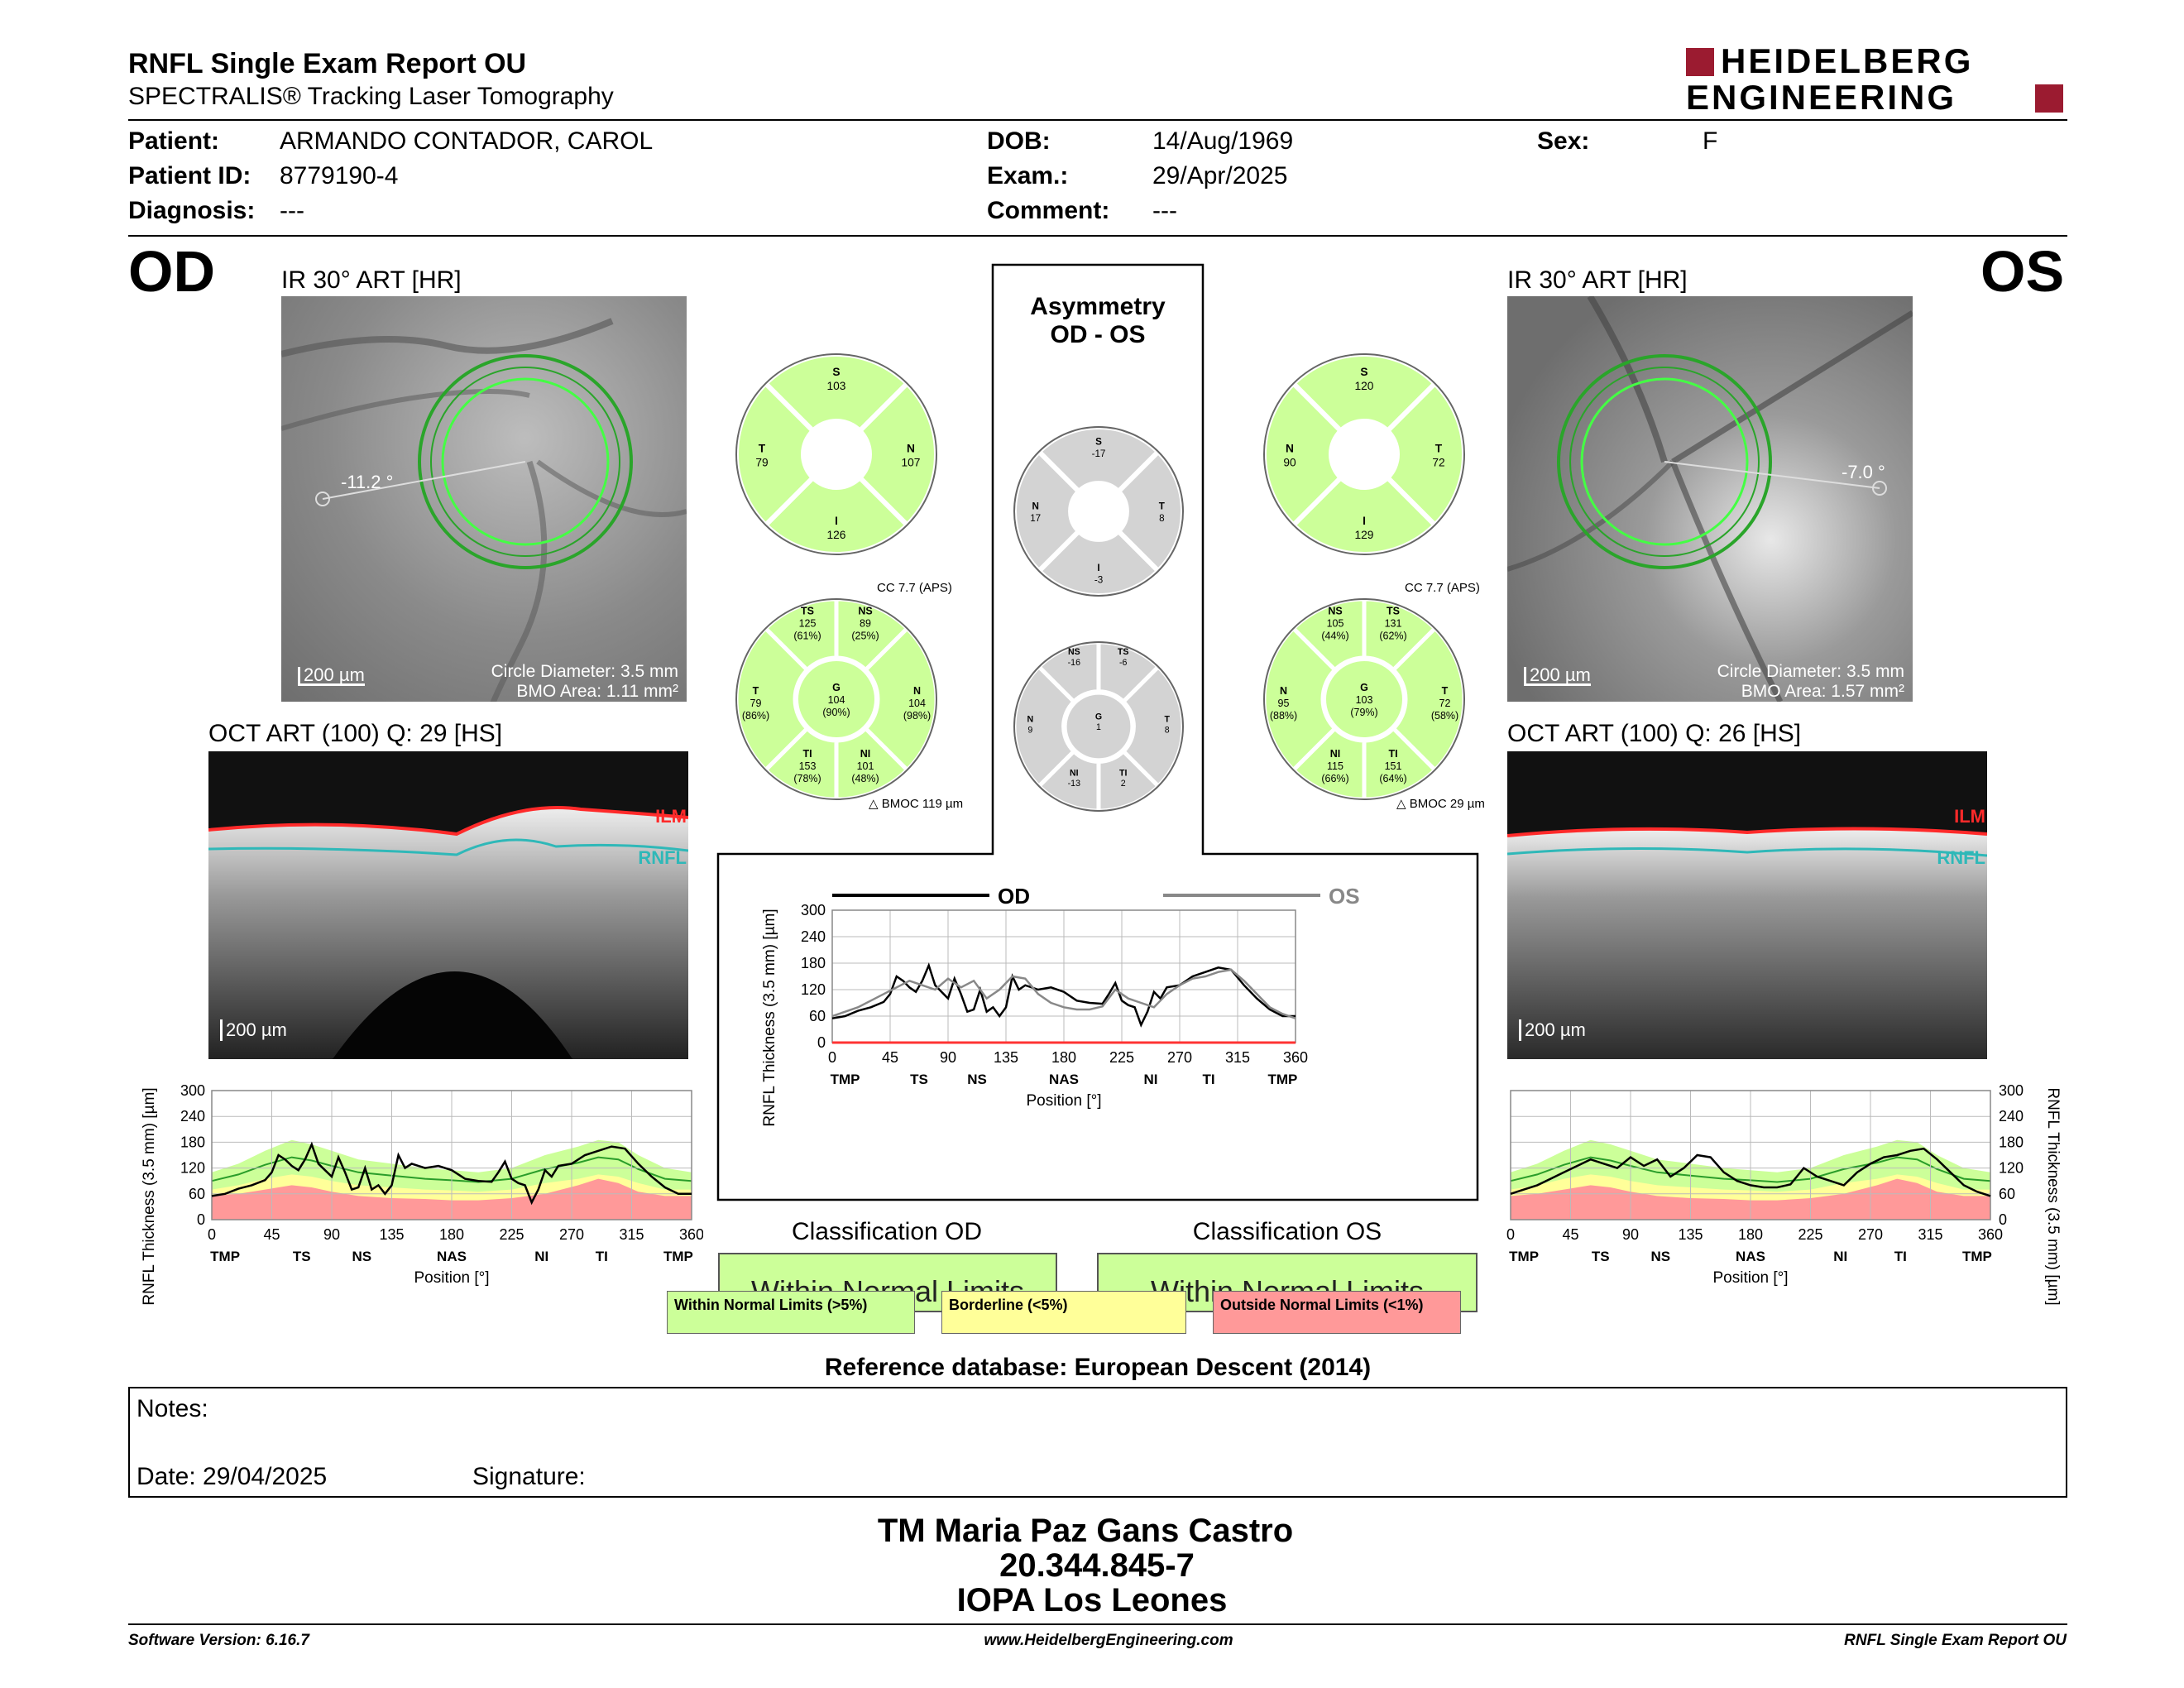  What do you see at coordinates (529, 1476) in the screenshot?
I see `signature-label: Signature:` at bounding box center [529, 1476].